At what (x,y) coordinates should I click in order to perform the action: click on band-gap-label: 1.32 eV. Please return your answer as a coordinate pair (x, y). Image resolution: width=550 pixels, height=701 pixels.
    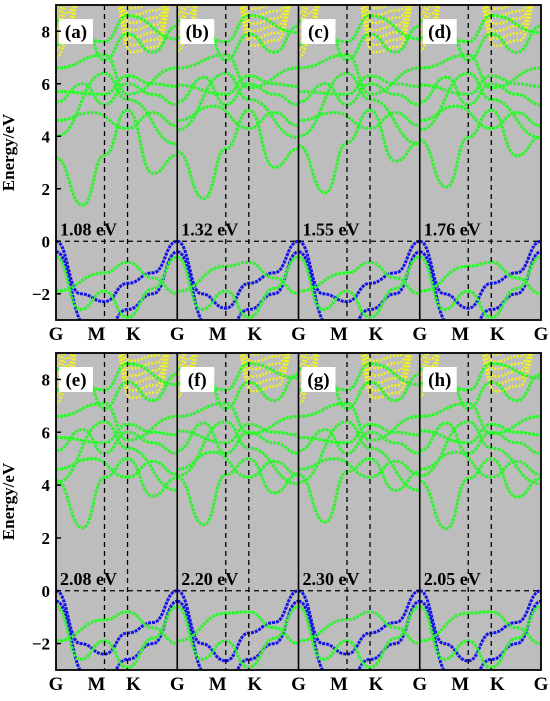
    Looking at the image, I should click on (209, 229).